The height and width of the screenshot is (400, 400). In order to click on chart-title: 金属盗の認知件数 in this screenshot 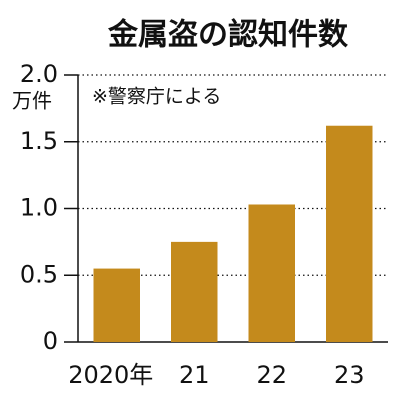, I will do `click(228, 35)`.